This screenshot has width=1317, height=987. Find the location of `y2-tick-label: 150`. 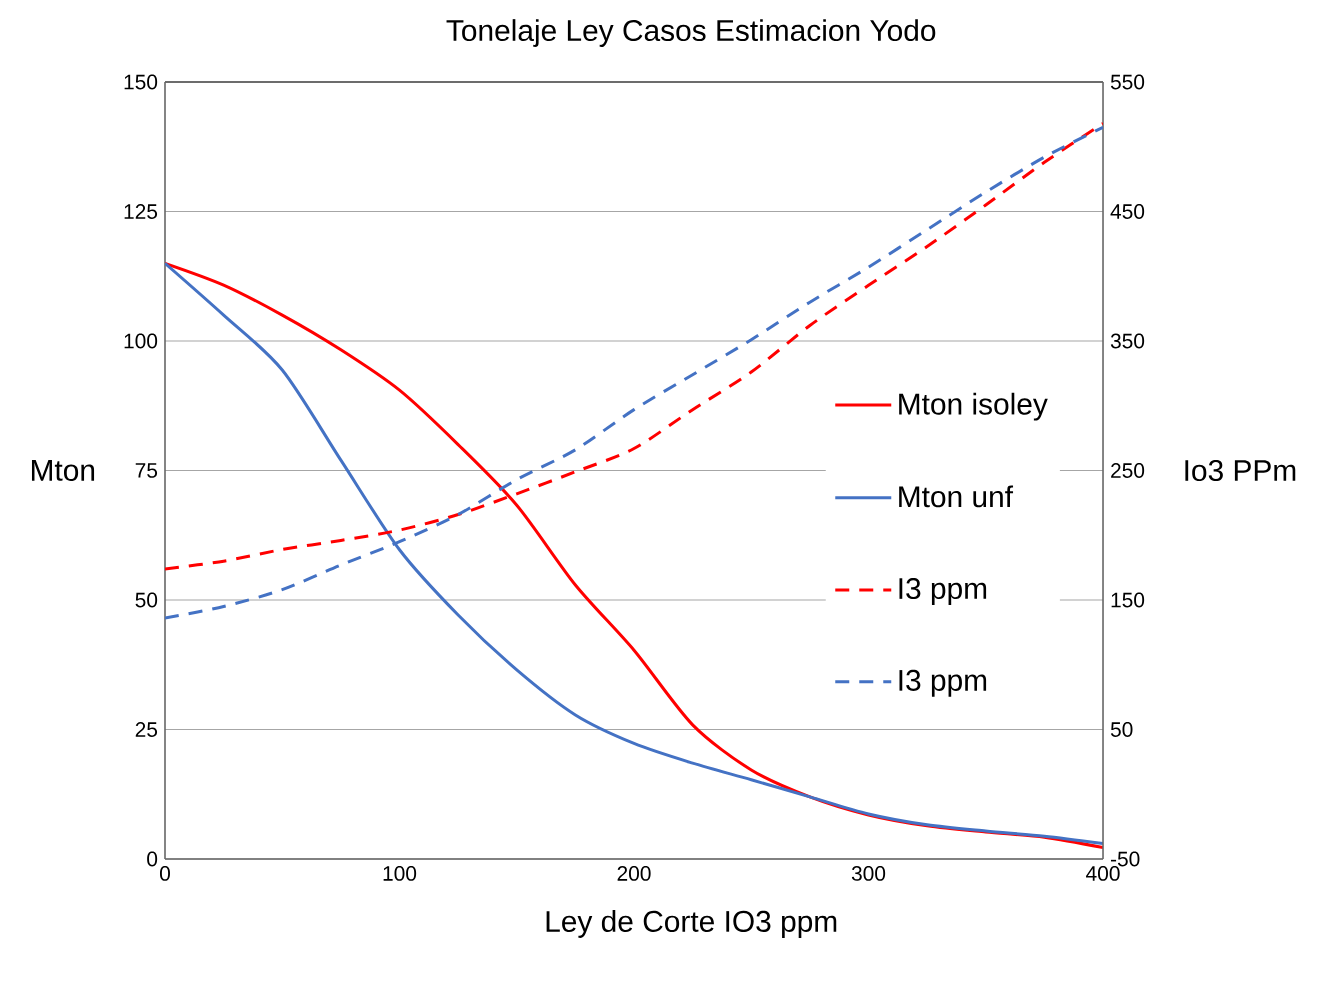

y2-tick-label: 150 is located at coordinates (1128, 600).